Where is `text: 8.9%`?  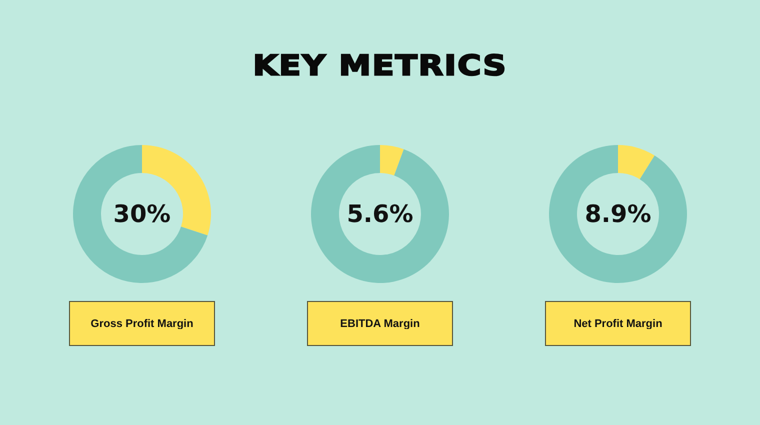 text: 8.9% is located at coordinates (618, 214).